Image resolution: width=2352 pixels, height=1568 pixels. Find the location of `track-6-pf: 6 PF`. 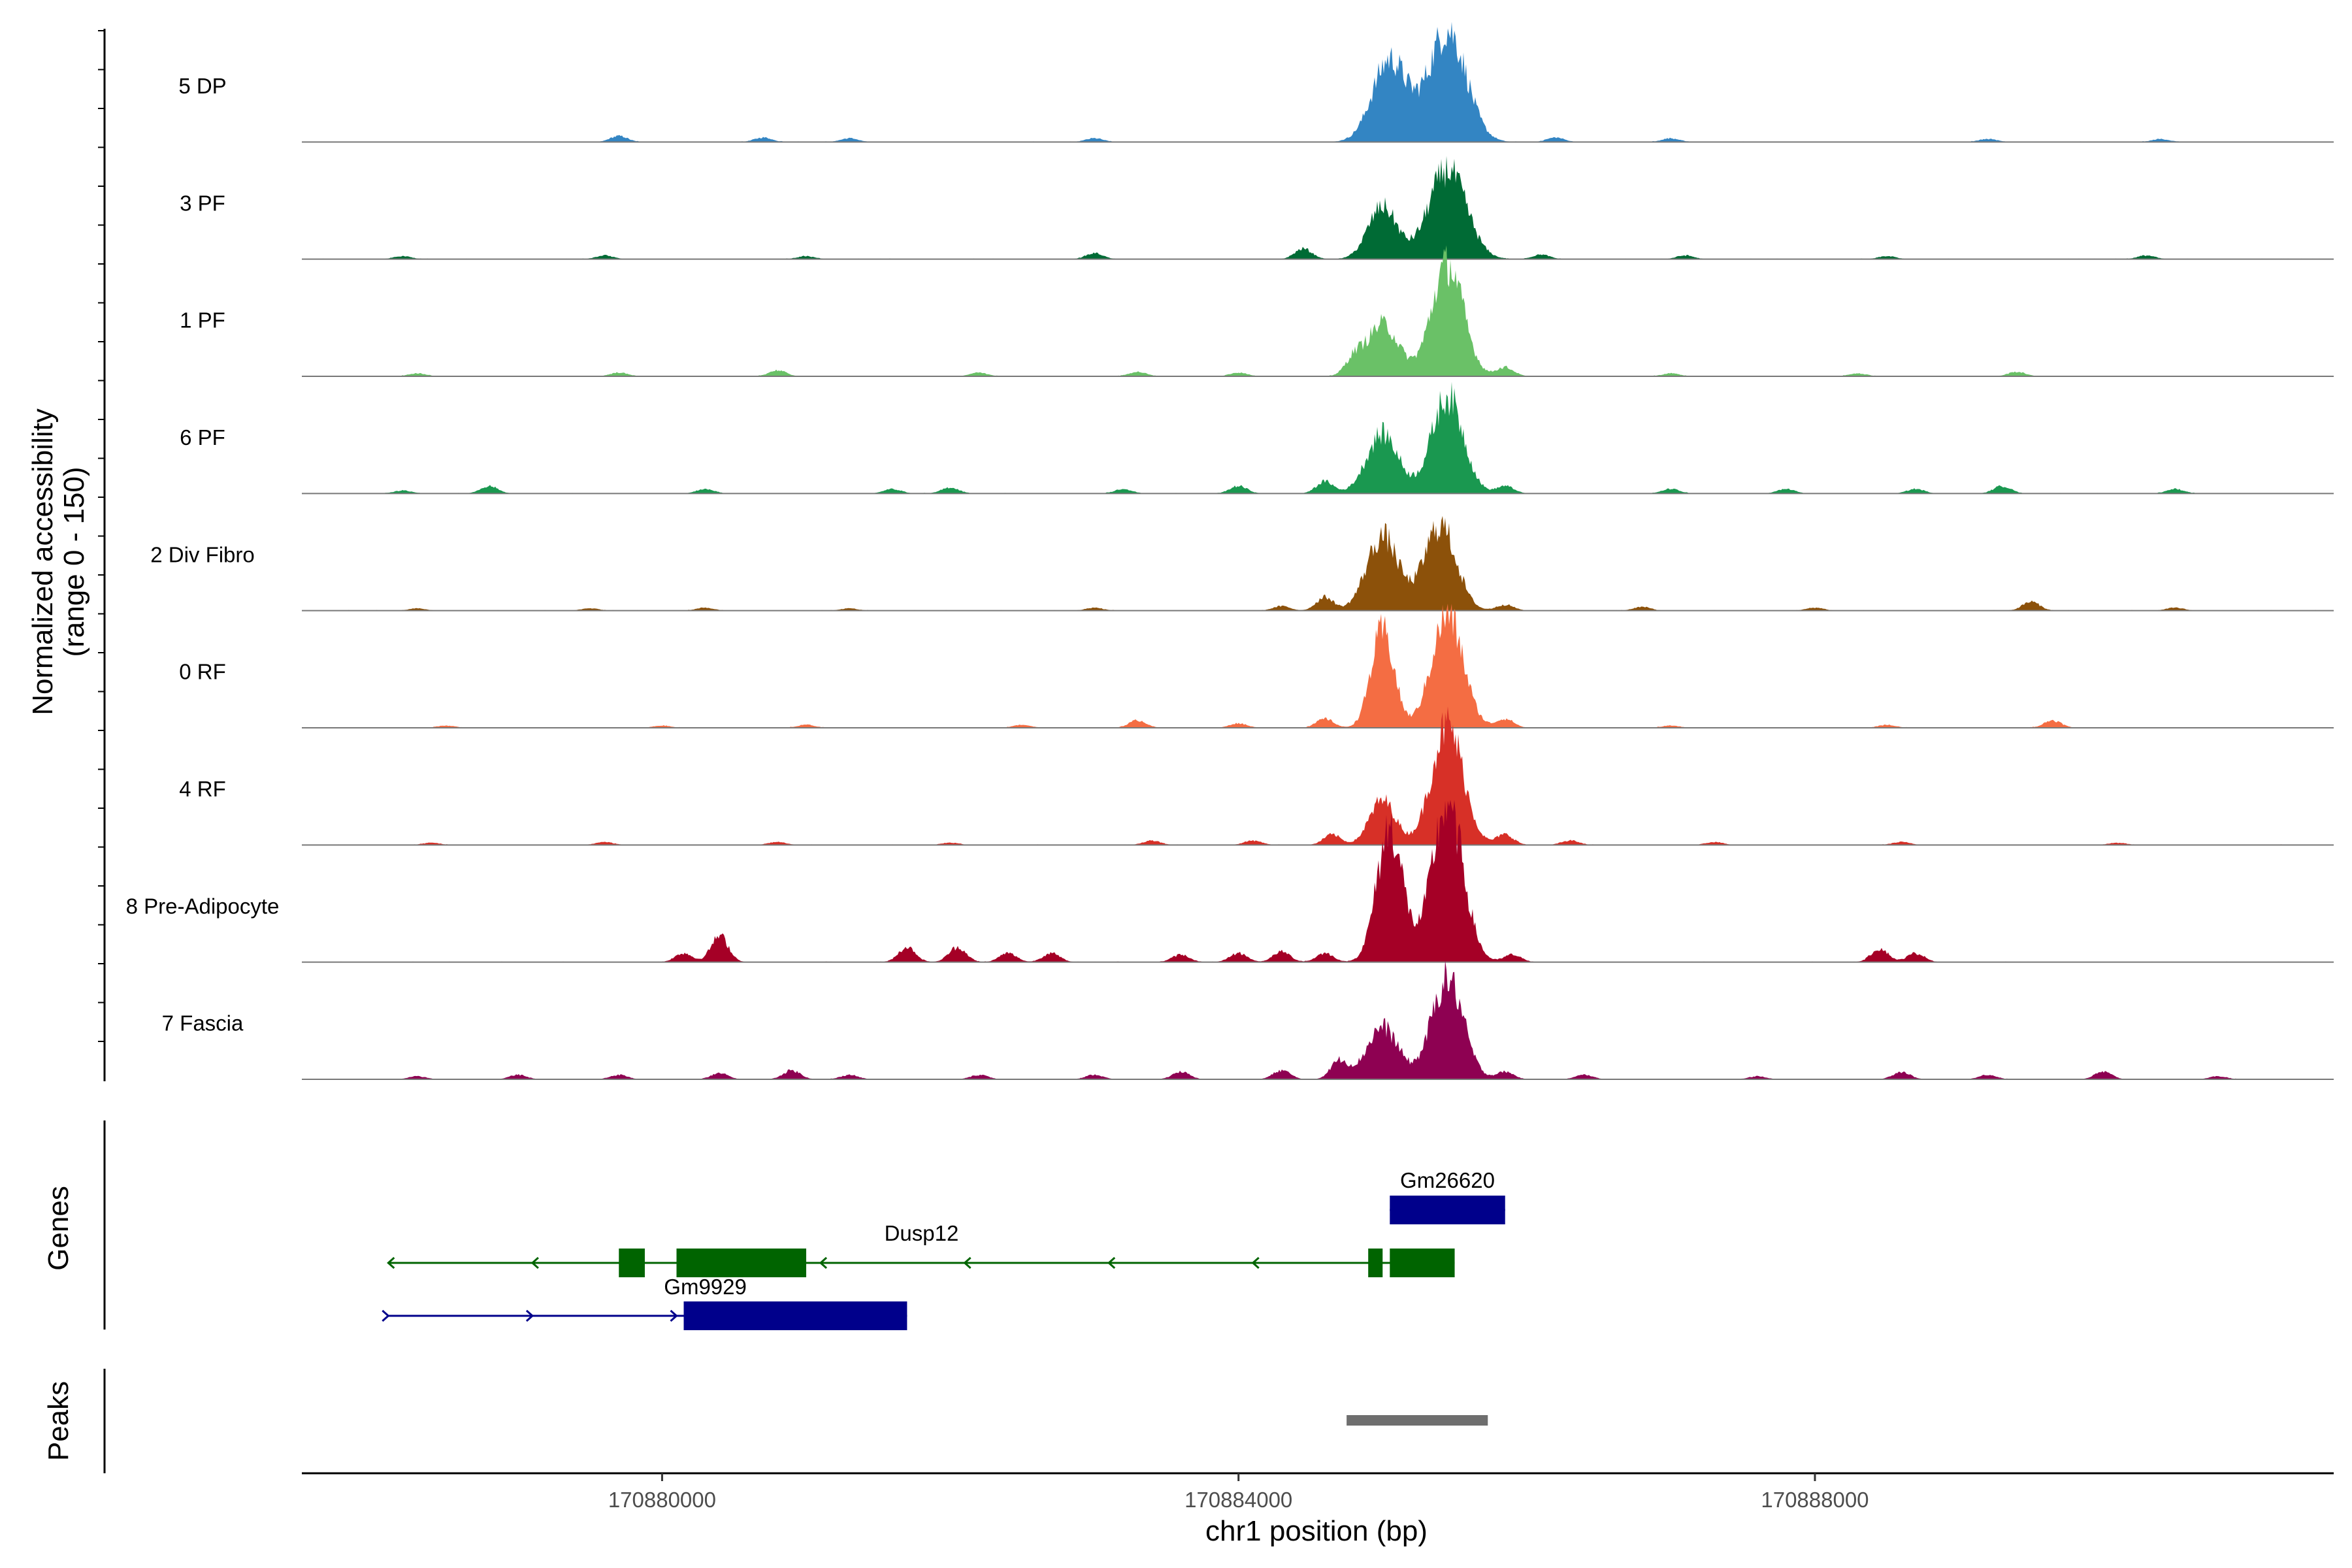

track-6-pf: 6 PF is located at coordinates (1257, 438).